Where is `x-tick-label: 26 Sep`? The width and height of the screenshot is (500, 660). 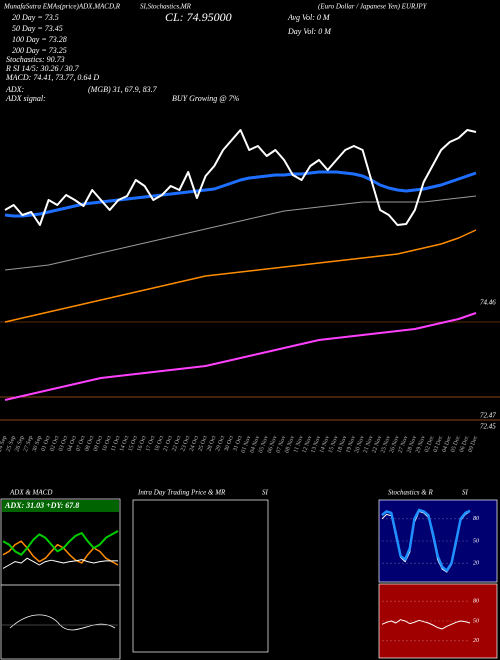 x-tick-label: 26 Sep is located at coordinates (19, 444).